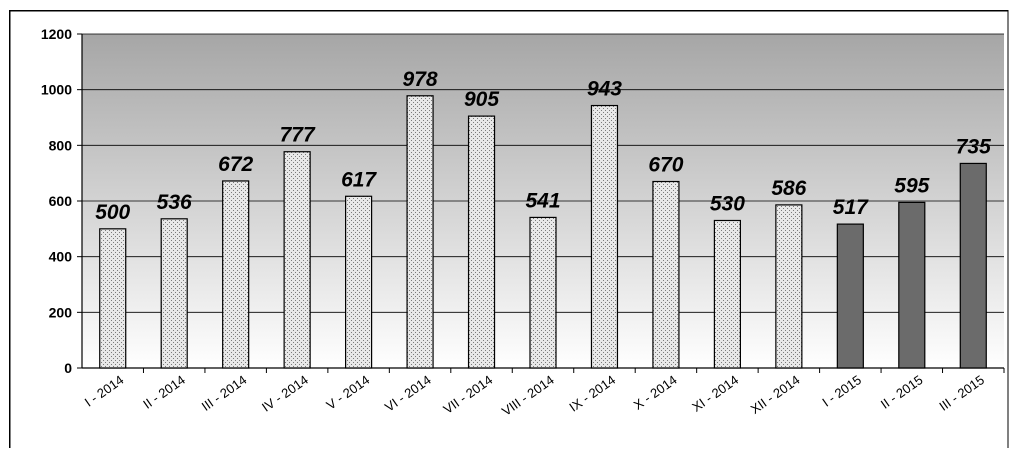 This screenshot has height=449, width=1010. Describe the element at coordinates (174, 293) in the screenshot. I see `bar-ii-2014` at that location.